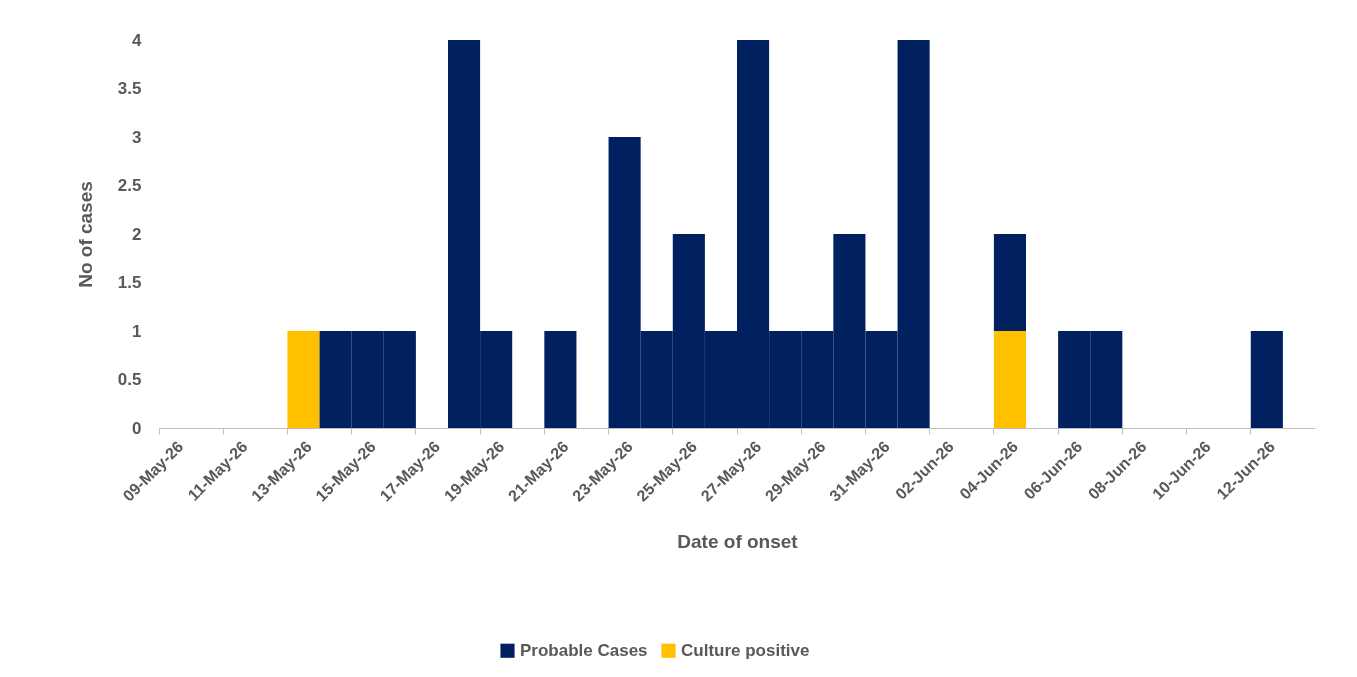  I want to click on legend-label: Culture positive, so click(745, 650).